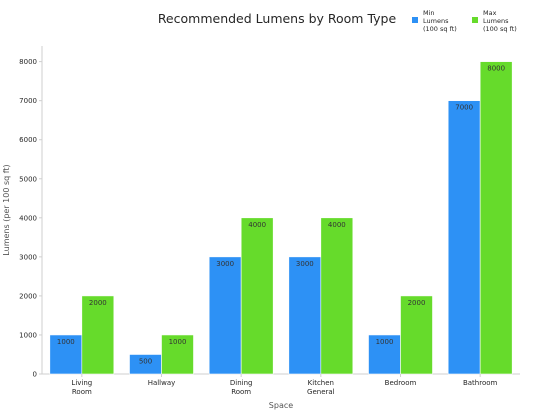 Image resolution: width=553 pixels, height=415 pixels. Describe the element at coordinates (28, 335) in the screenshot. I see `y-tick-label: 1000` at that location.